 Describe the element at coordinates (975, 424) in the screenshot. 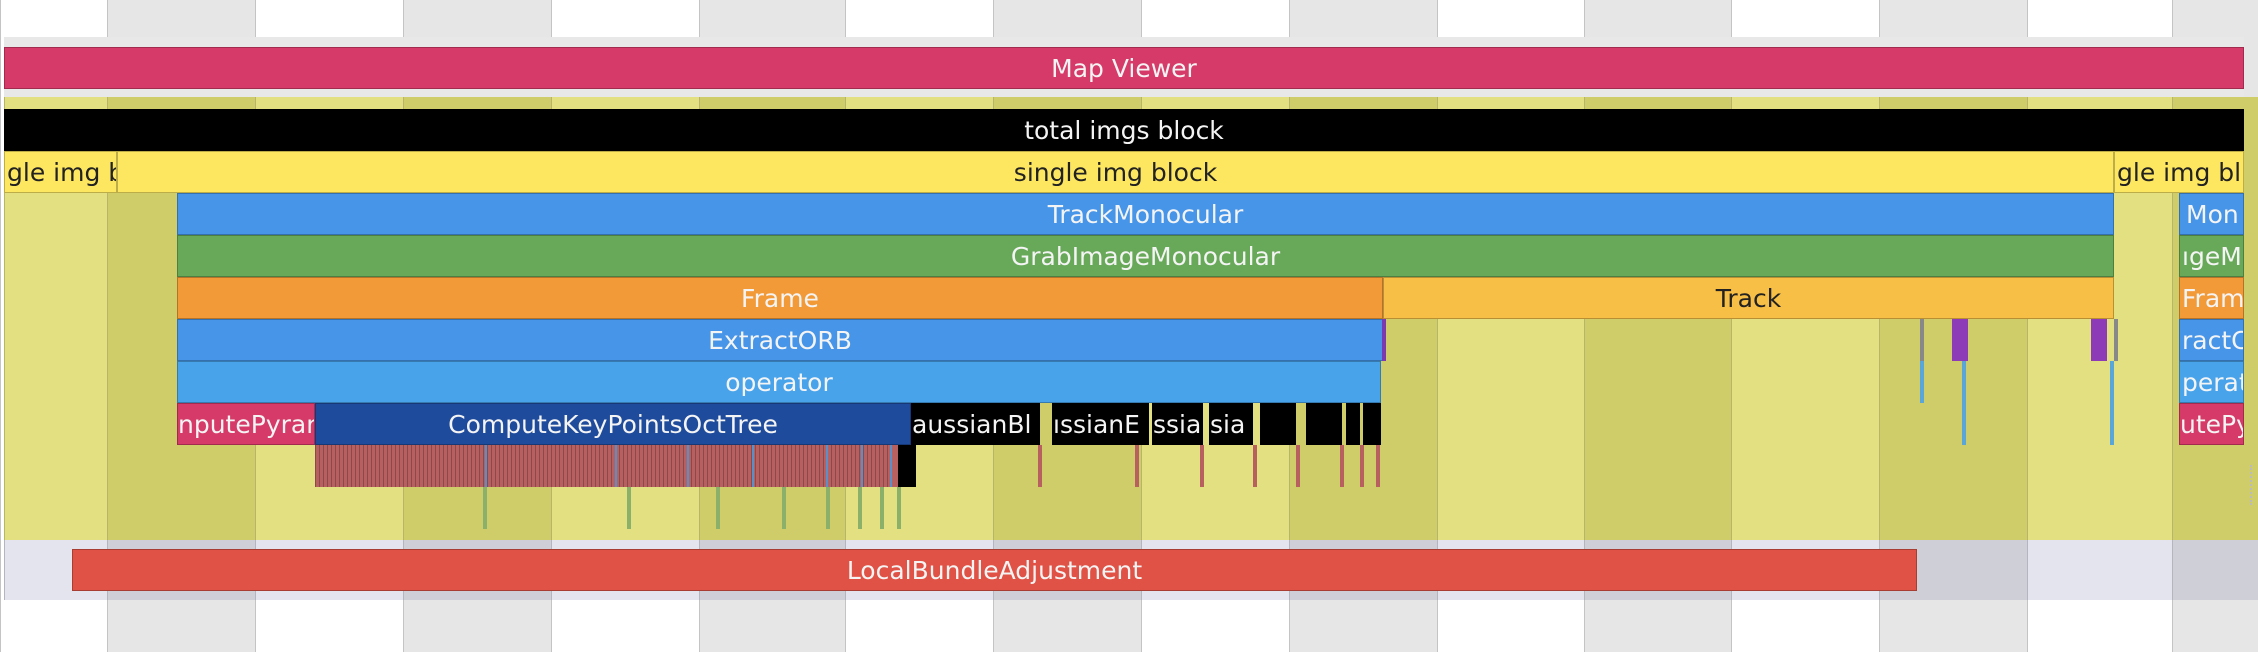

I see `gaussian-blur-slice-1: aussianBl` at that location.